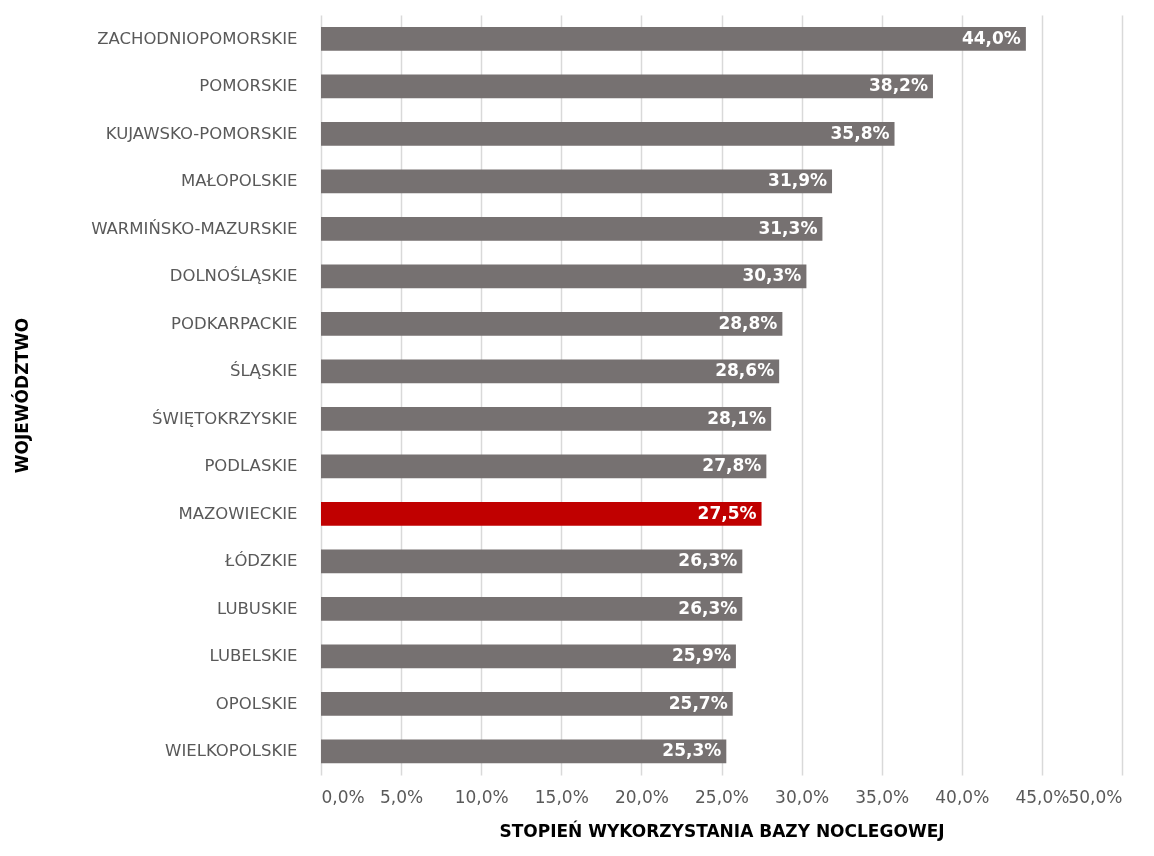 The height and width of the screenshot is (856, 1154). Describe the element at coordinates (802, 796) in the screenshot. I see `x-tick-label: 30,0%` at that location.